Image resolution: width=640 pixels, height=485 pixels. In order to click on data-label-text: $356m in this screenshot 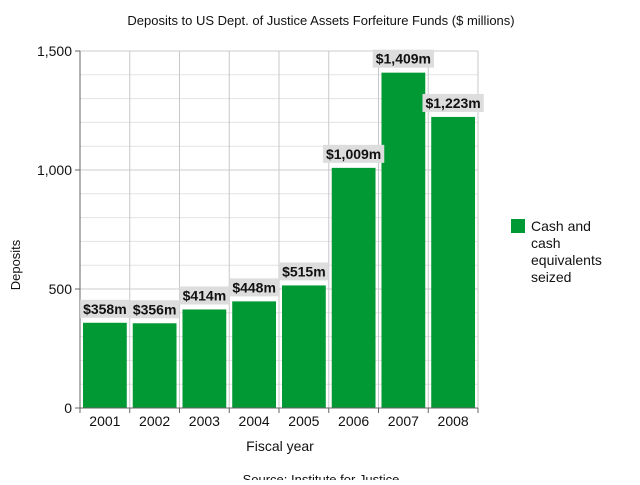, I will do `click(155, 309)`.